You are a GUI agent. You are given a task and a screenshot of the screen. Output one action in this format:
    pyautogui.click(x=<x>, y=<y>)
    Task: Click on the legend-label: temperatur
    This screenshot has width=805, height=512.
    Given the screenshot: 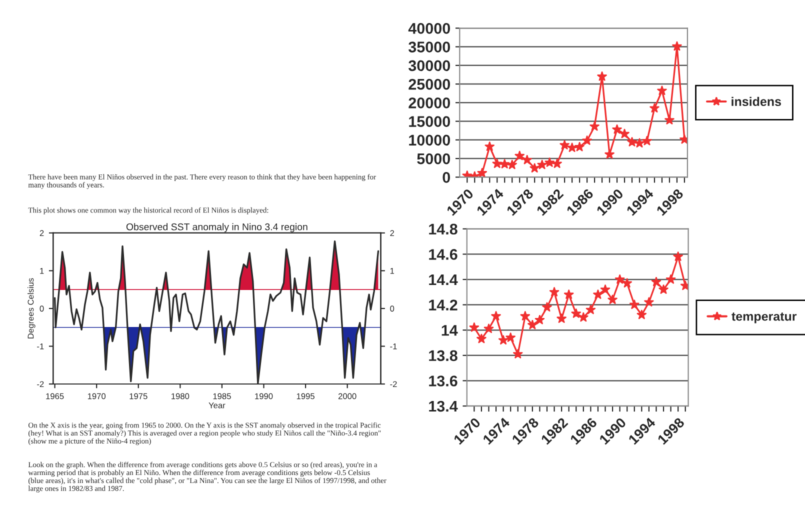 What is the action you would take?
    pyautogui.click(x=764, y=318)
    